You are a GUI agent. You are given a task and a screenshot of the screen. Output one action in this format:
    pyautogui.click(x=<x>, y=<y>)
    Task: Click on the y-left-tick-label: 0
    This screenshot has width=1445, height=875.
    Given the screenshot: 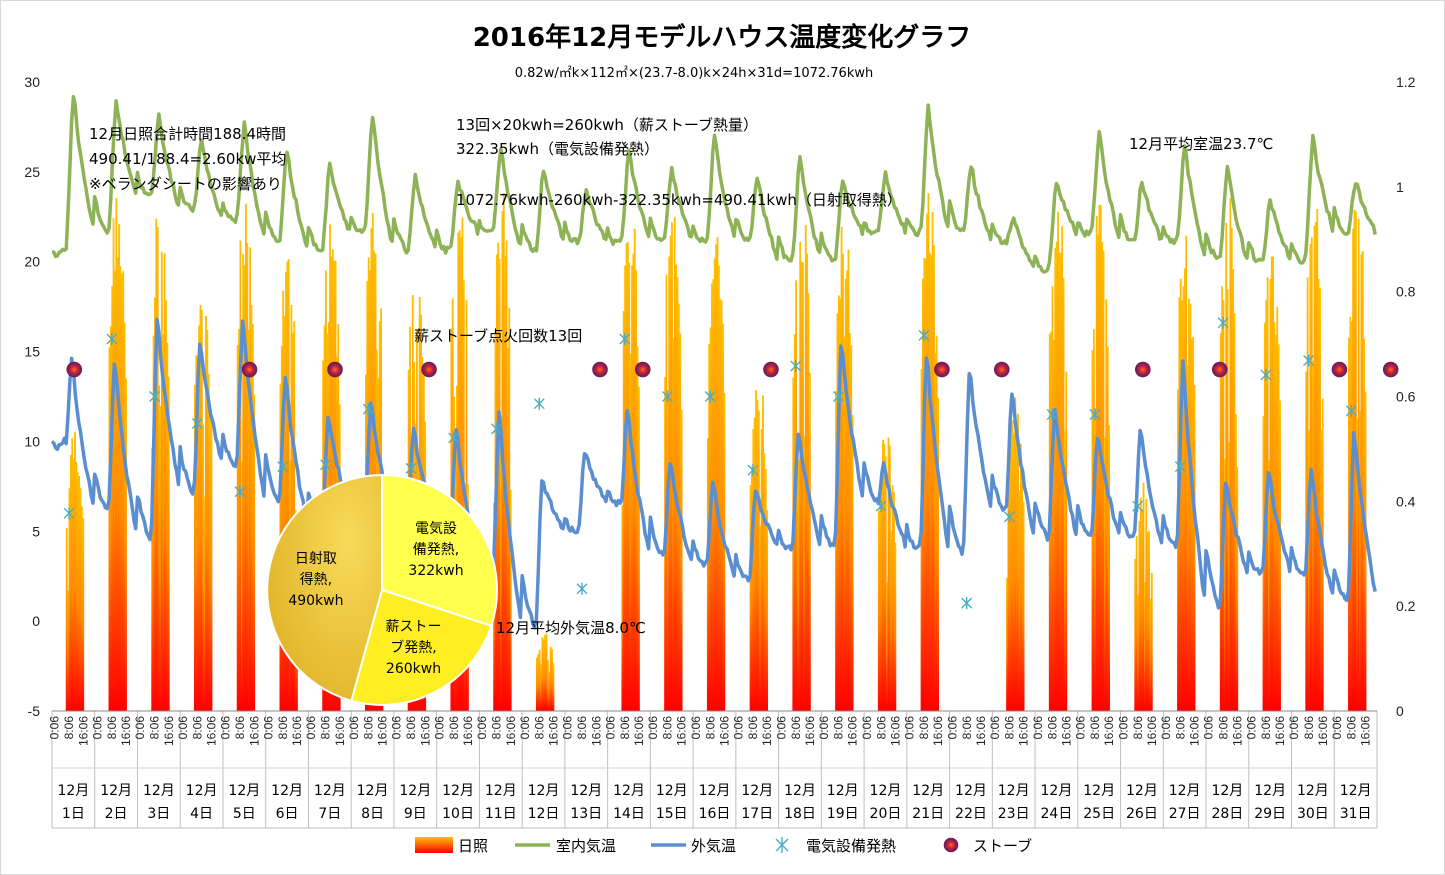 What is the action you would take?
    pyautogui.click(x=36, y=621)
    